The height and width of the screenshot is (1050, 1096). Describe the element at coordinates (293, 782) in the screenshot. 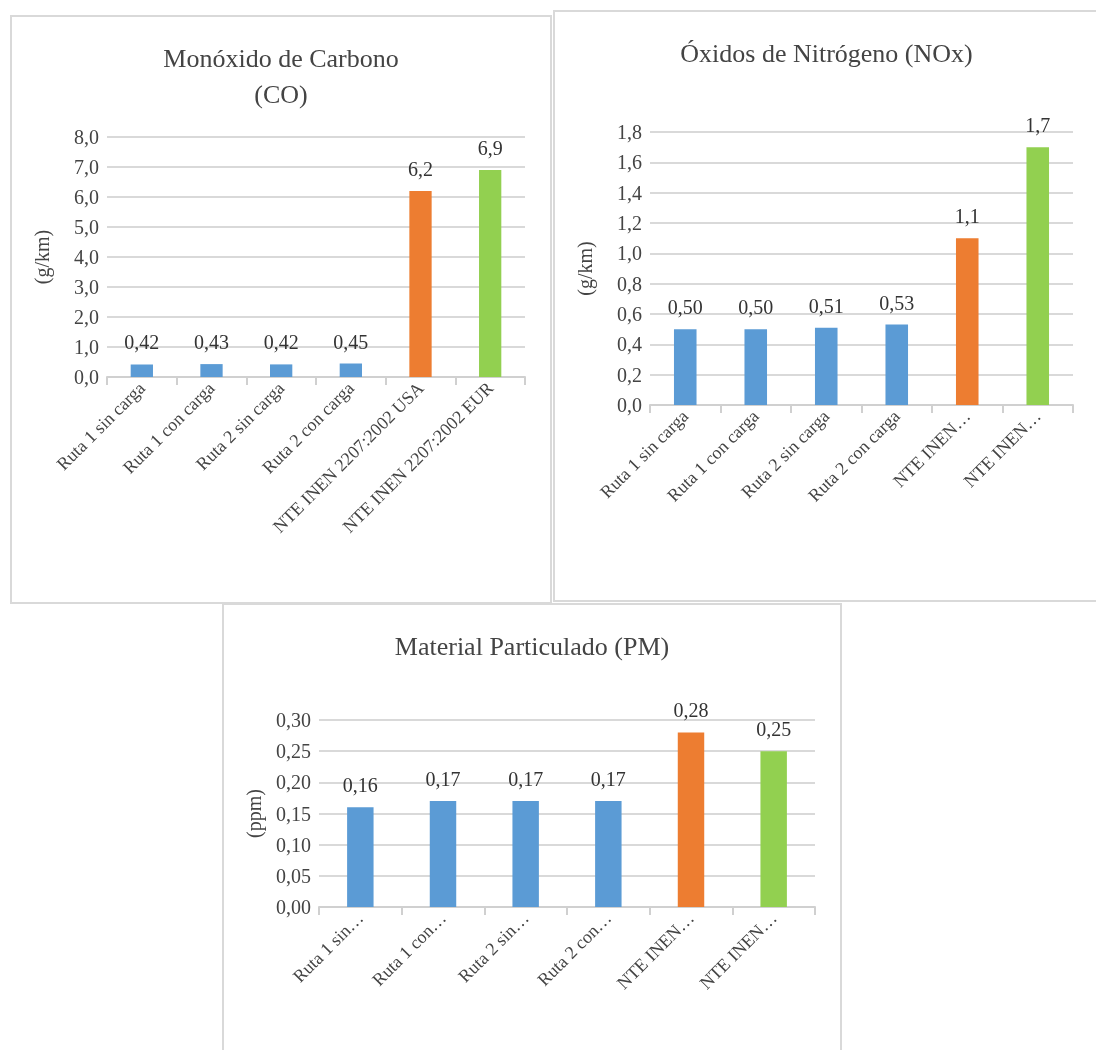

I see `y-tick-label: 0,20` at that location.